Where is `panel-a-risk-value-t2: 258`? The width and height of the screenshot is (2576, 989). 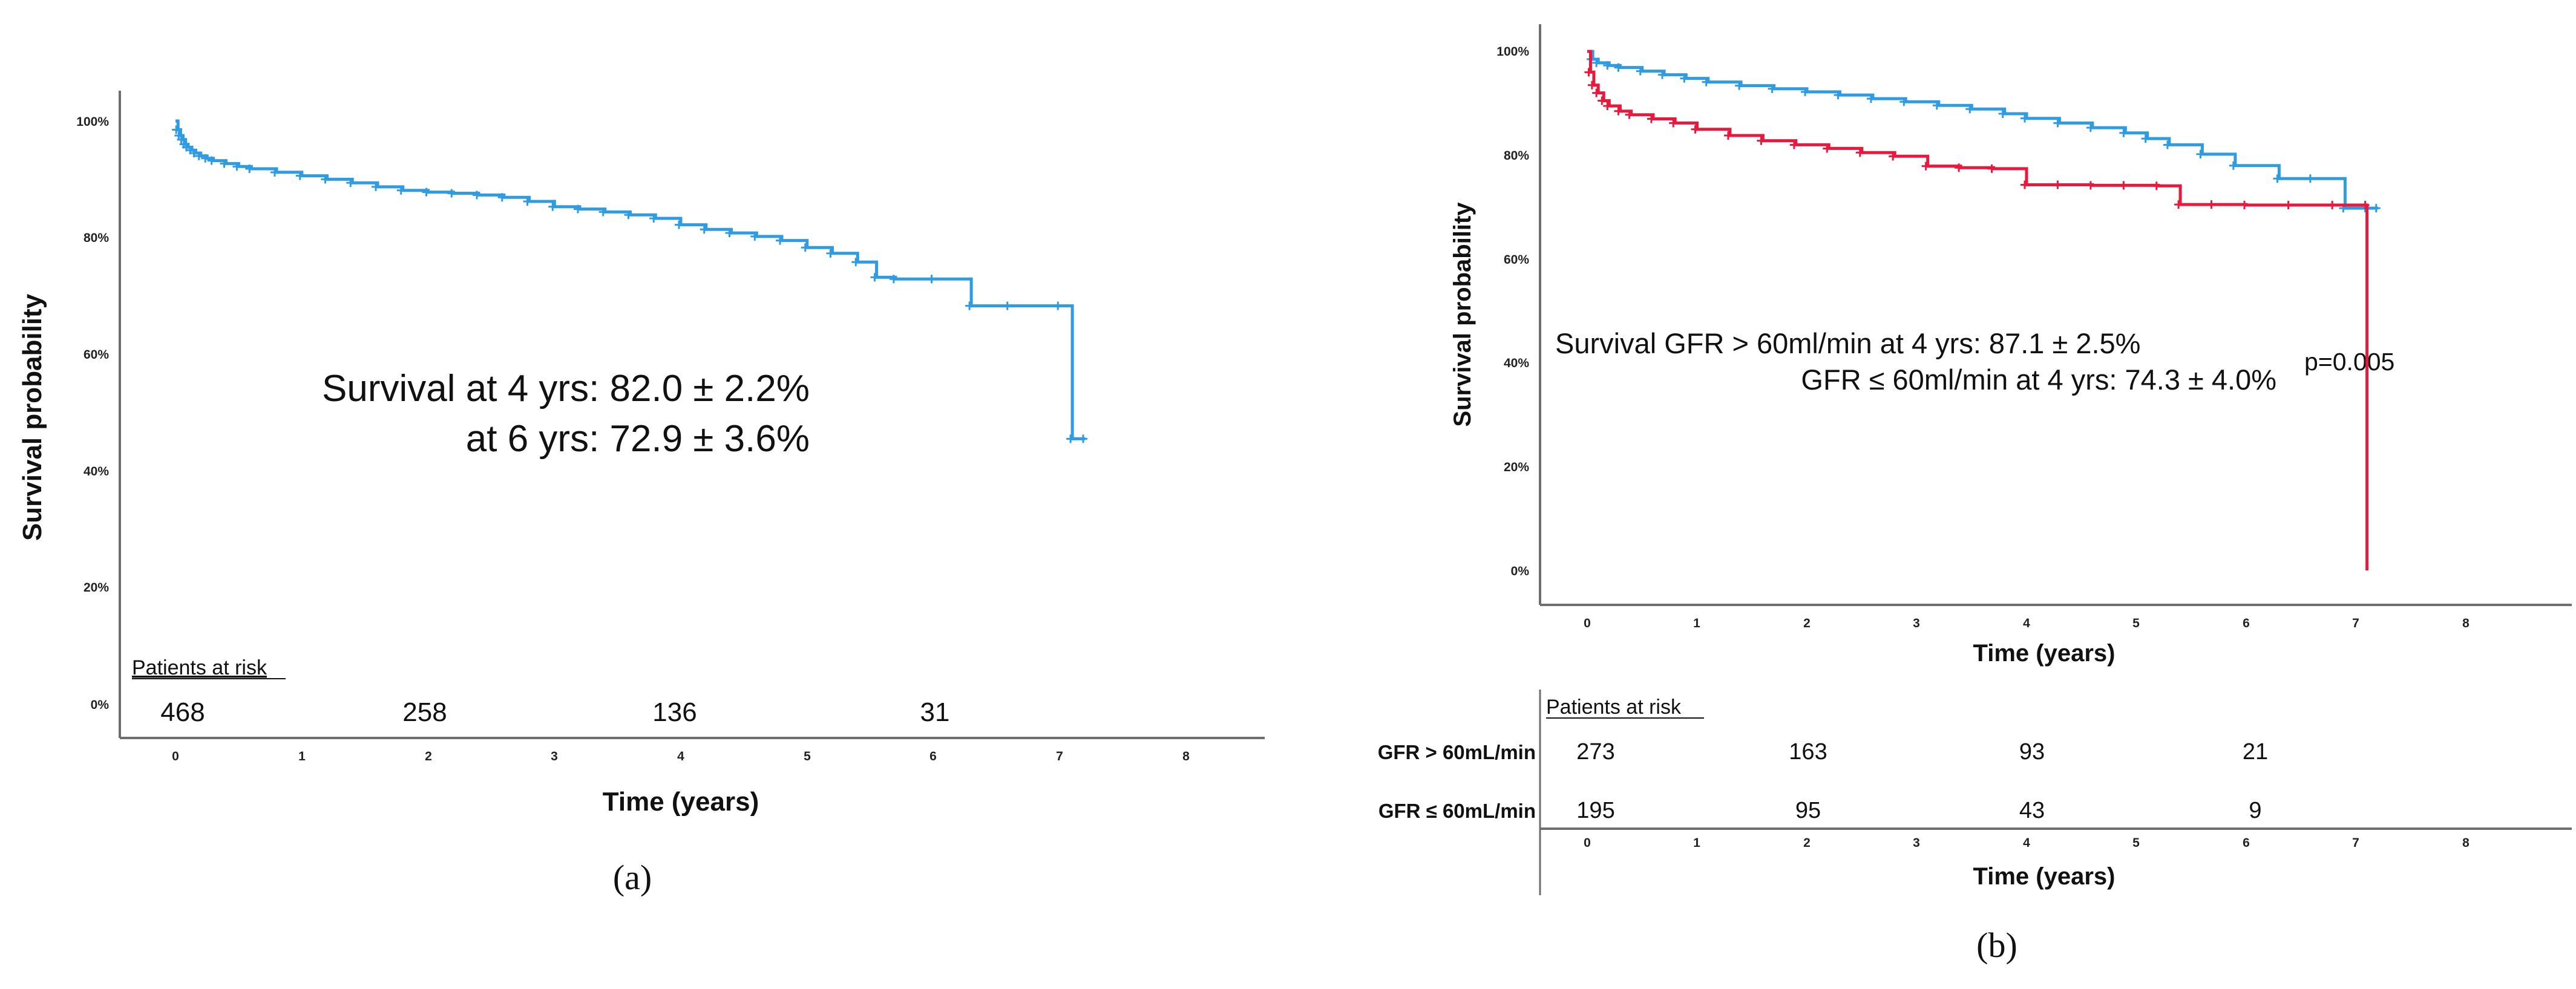
panel-a-risk-value-t2: 258 is located at coordinates (424, 712).